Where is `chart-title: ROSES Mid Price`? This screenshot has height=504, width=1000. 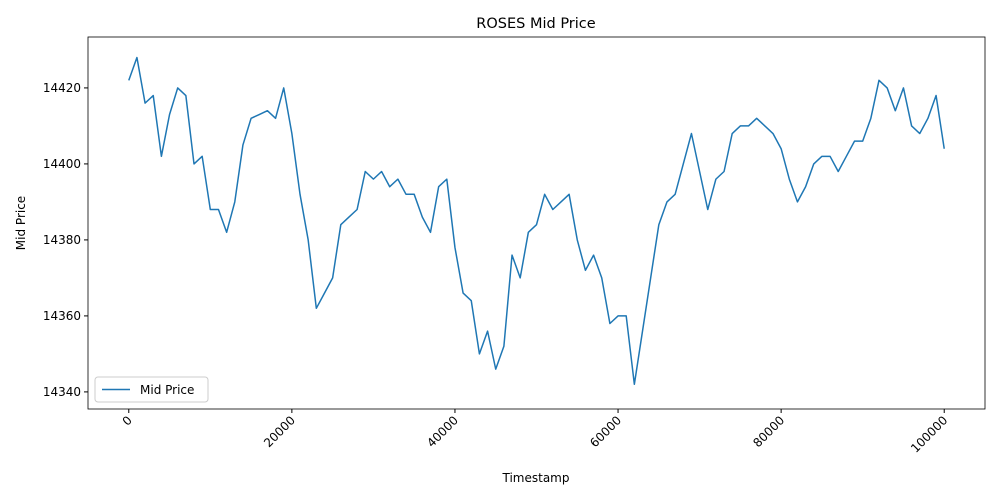 chart-title: ROSES Mid Price is located at coordinates (535, 24).